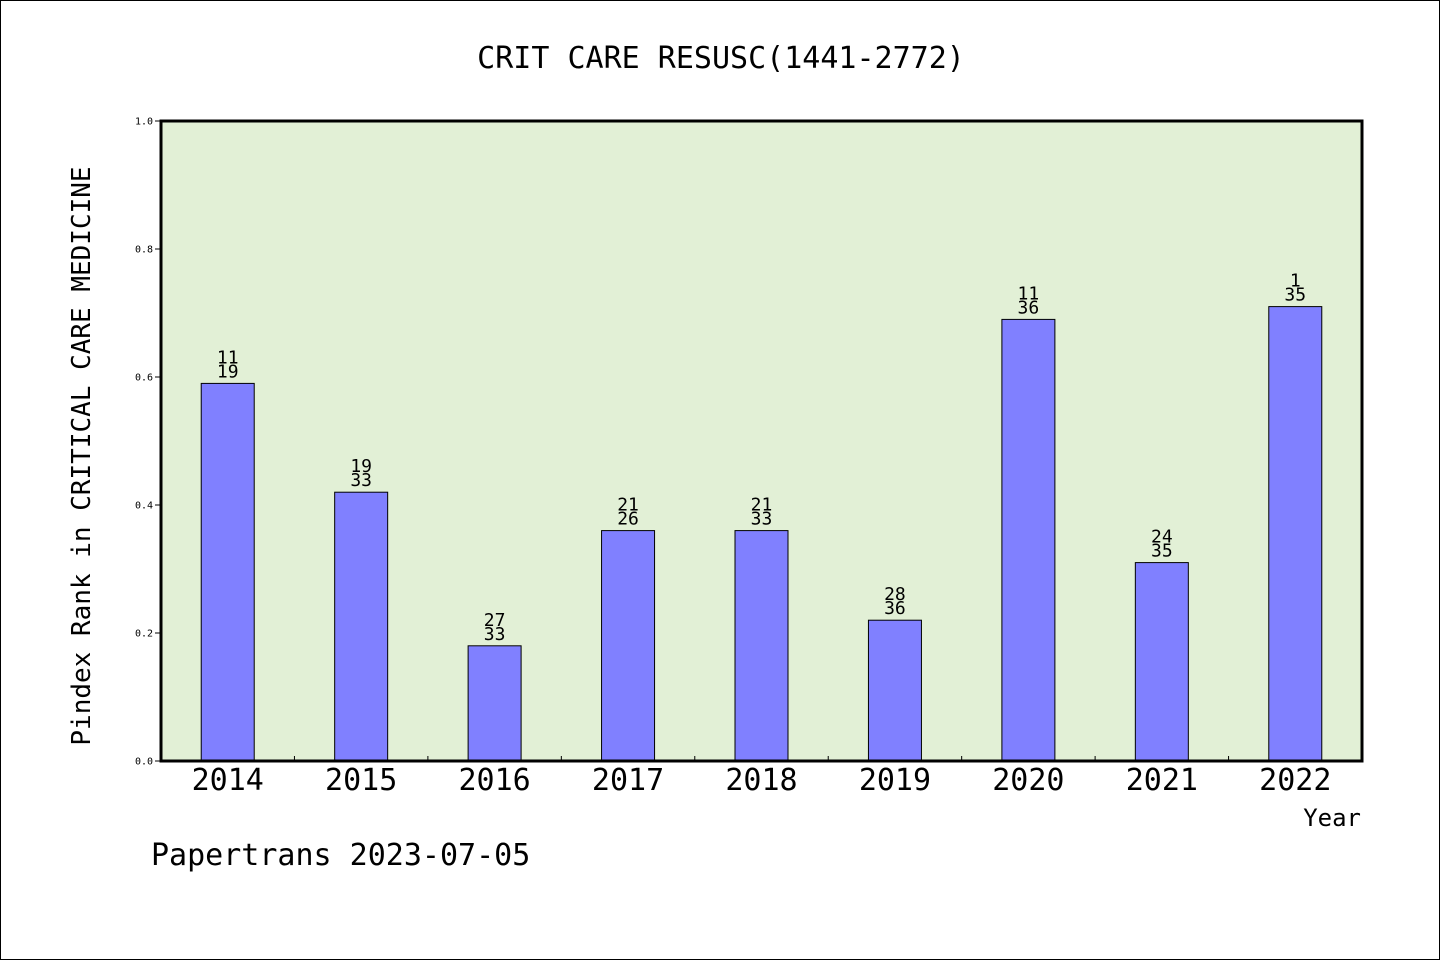 The height and width of the screenshot is (961, 1440). What do you see at coordinates (1161, 662) in the screenshot?
I see `bar-2021` at bounding box center [1161, 662].